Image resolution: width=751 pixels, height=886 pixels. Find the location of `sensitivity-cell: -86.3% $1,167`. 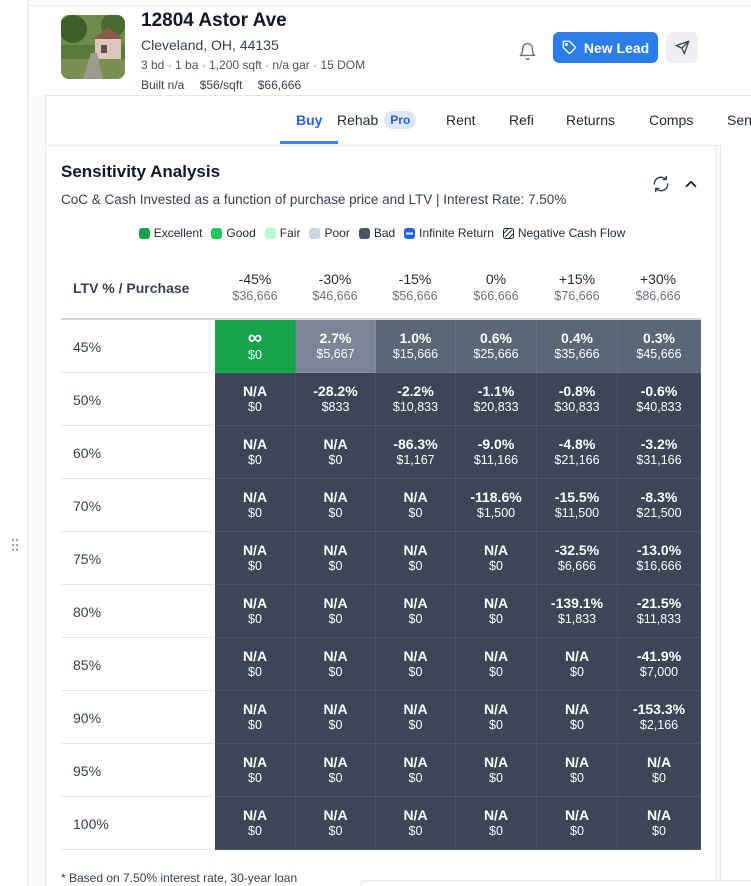

sensitivity-cell: -86.3% $1,167 is located at coordinates (416, 452).